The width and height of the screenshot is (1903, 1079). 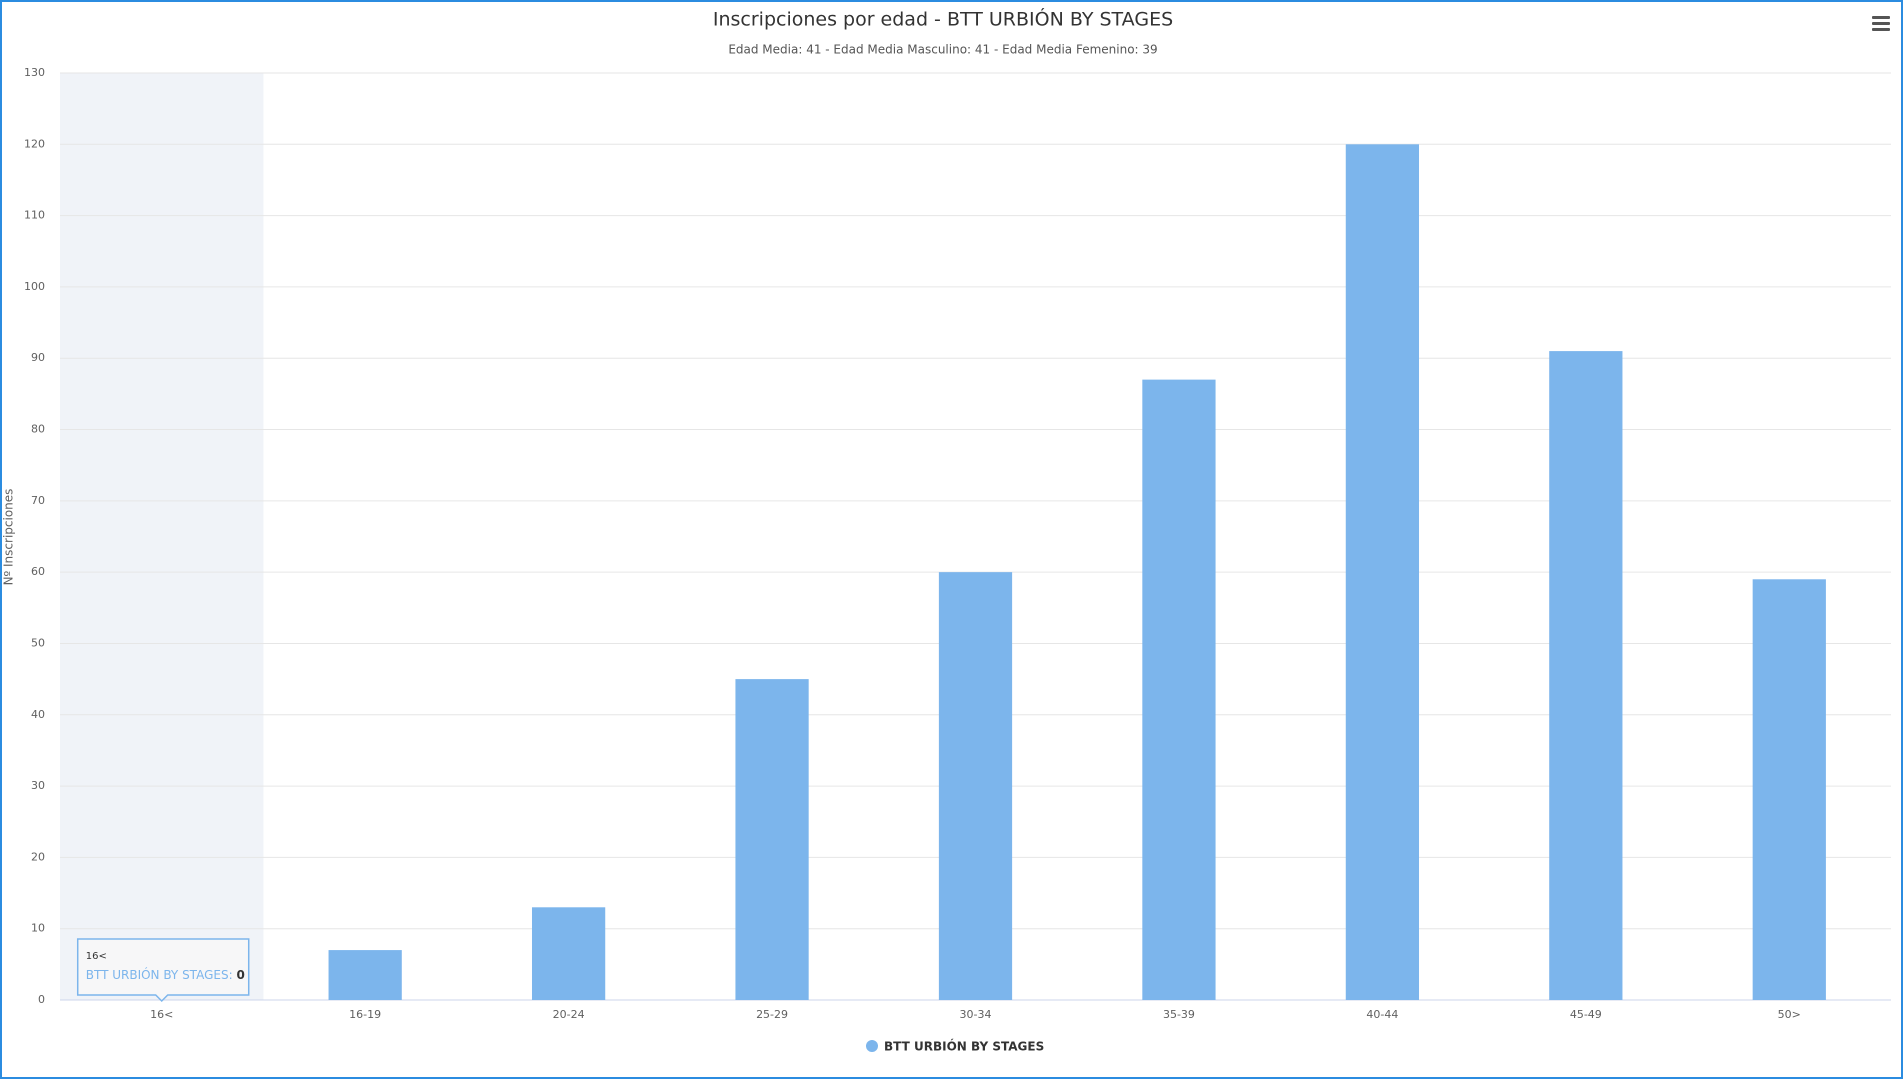 What do you see at coordinates (38, 500) in the screenshot?
I see `y-tick-label: 70` at bounding box center [38, 500].